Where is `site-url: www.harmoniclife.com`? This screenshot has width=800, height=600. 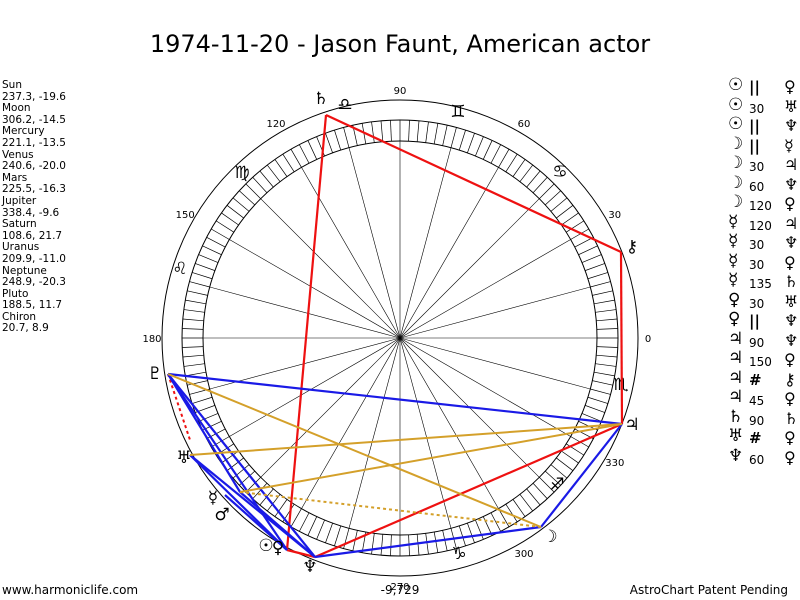 site-url: www.harmoniclife.com is located at coordinates (70, 590).